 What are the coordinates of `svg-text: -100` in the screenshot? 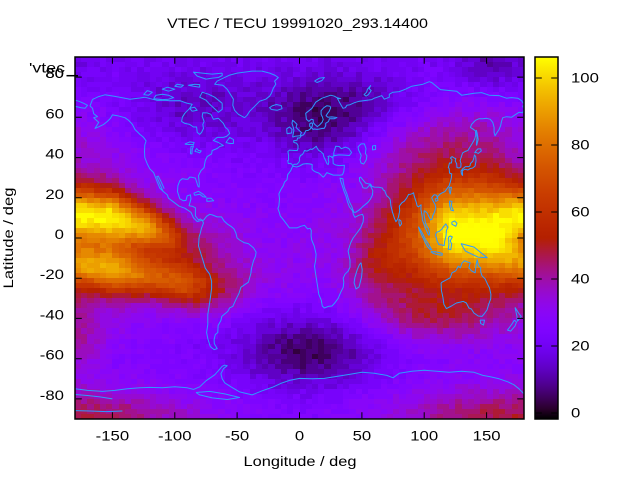 It's located at (175, 436).